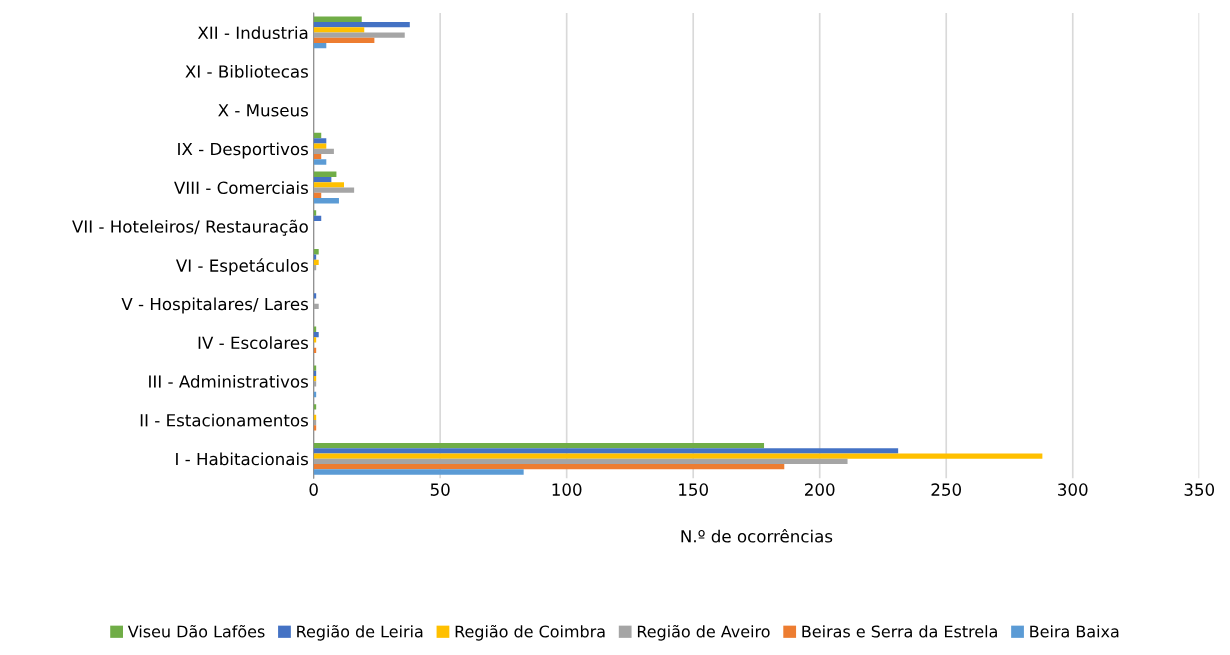 This screenshot has height=655, width=1230. I want to click on y-tick-label: VI - Espetáculos, so click(241, 267).